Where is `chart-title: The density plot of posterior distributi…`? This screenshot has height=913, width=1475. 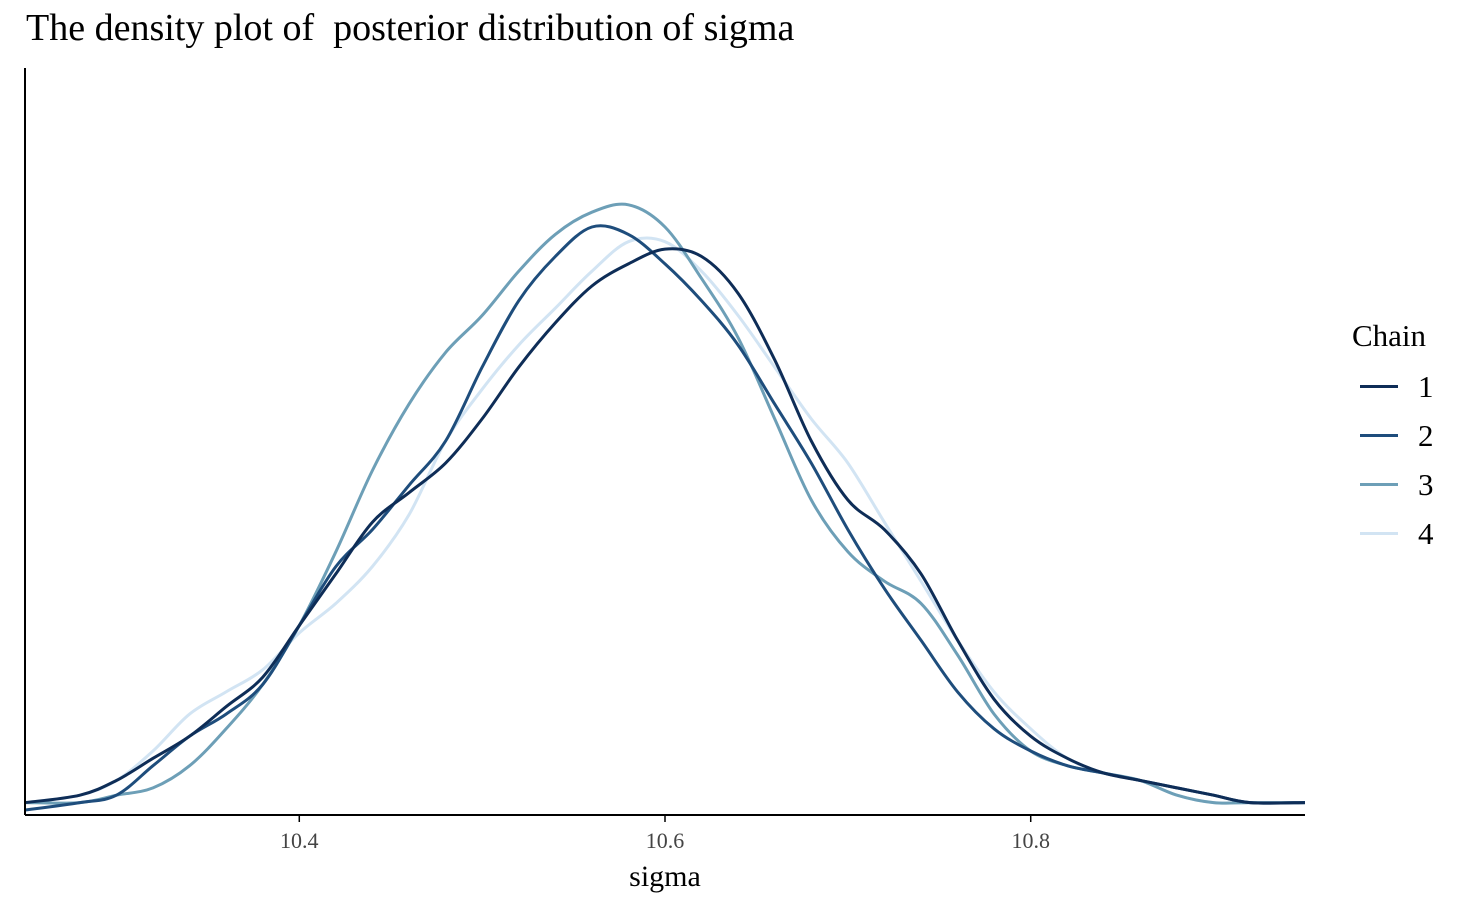
chart-title: The density plot of posterior distributi… is located at coordinates (410, 28).